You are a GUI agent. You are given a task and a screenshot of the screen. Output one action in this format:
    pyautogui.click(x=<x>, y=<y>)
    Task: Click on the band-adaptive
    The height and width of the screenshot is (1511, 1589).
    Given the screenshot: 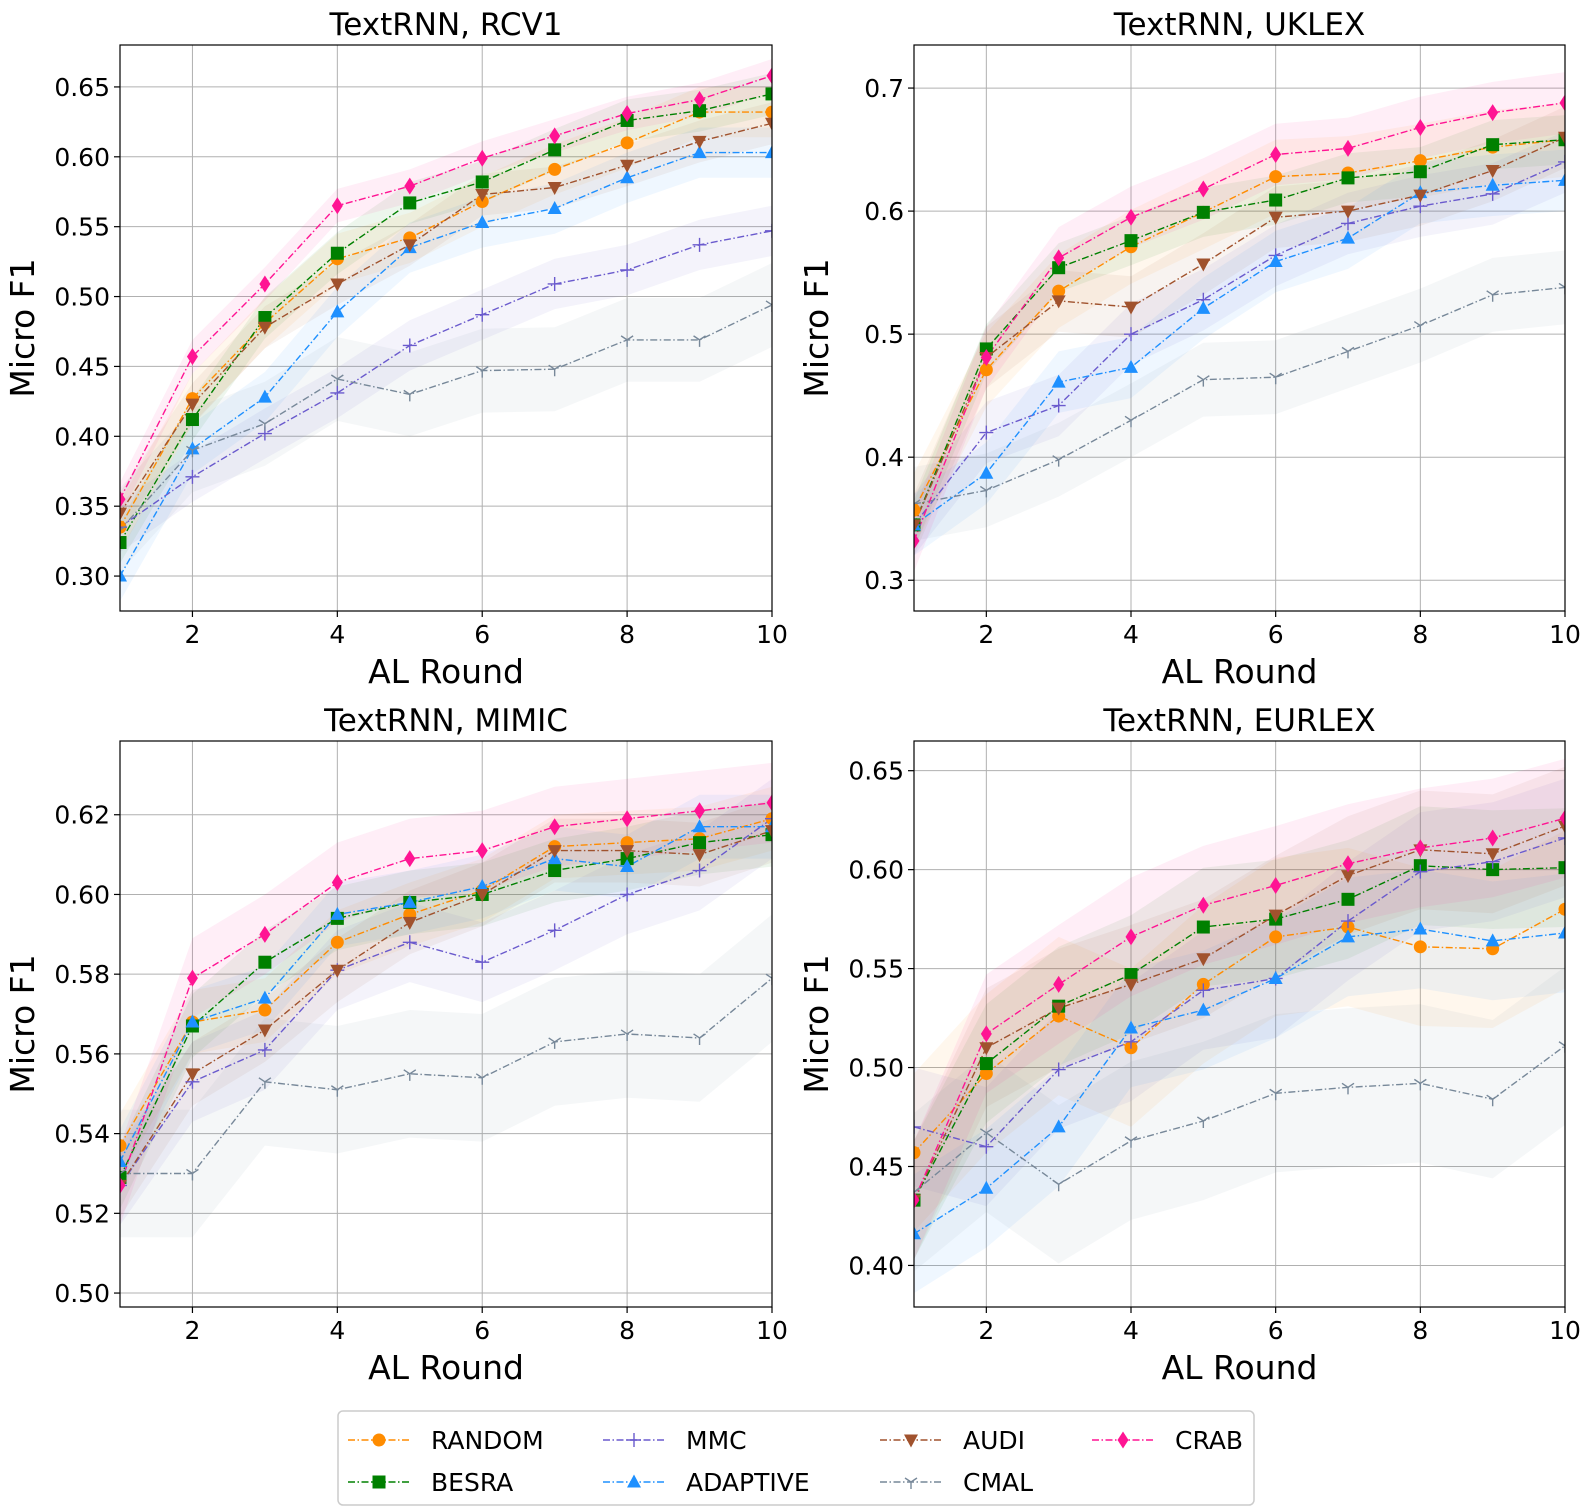 What is the action you would take?
    pyautogui.click(x=446, y=994)
    